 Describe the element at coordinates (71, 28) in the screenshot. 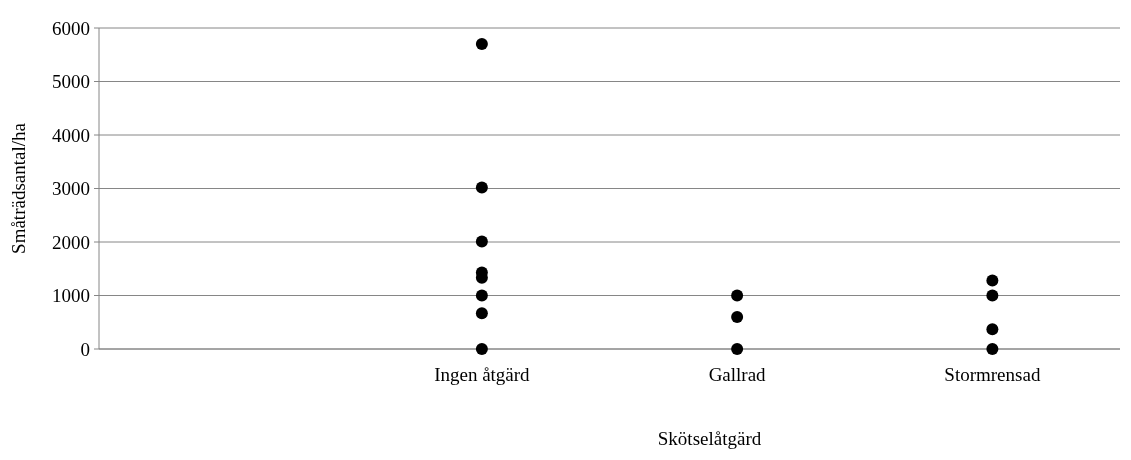

I see `y-tick-label: 6000` at that location.